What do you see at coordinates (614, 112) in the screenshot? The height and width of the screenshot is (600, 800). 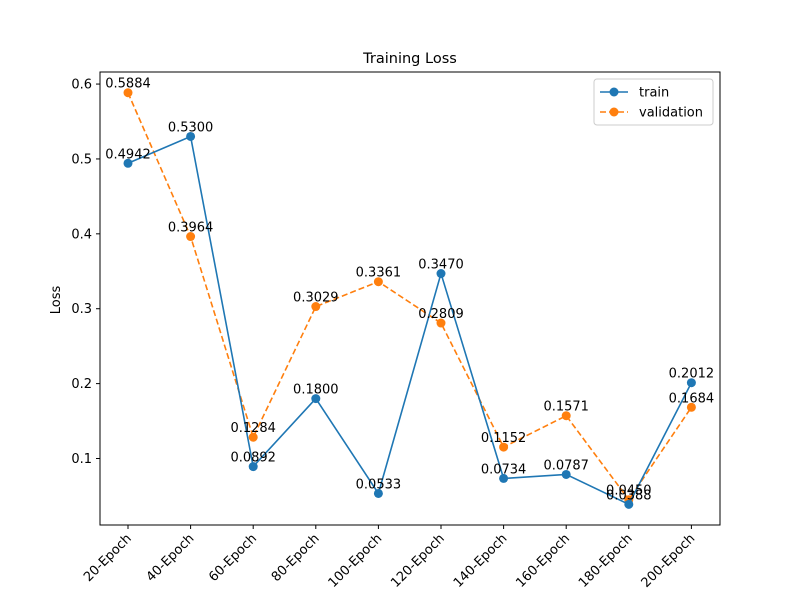 I see `legend-marker-validation` at bounding box center [614, 112].